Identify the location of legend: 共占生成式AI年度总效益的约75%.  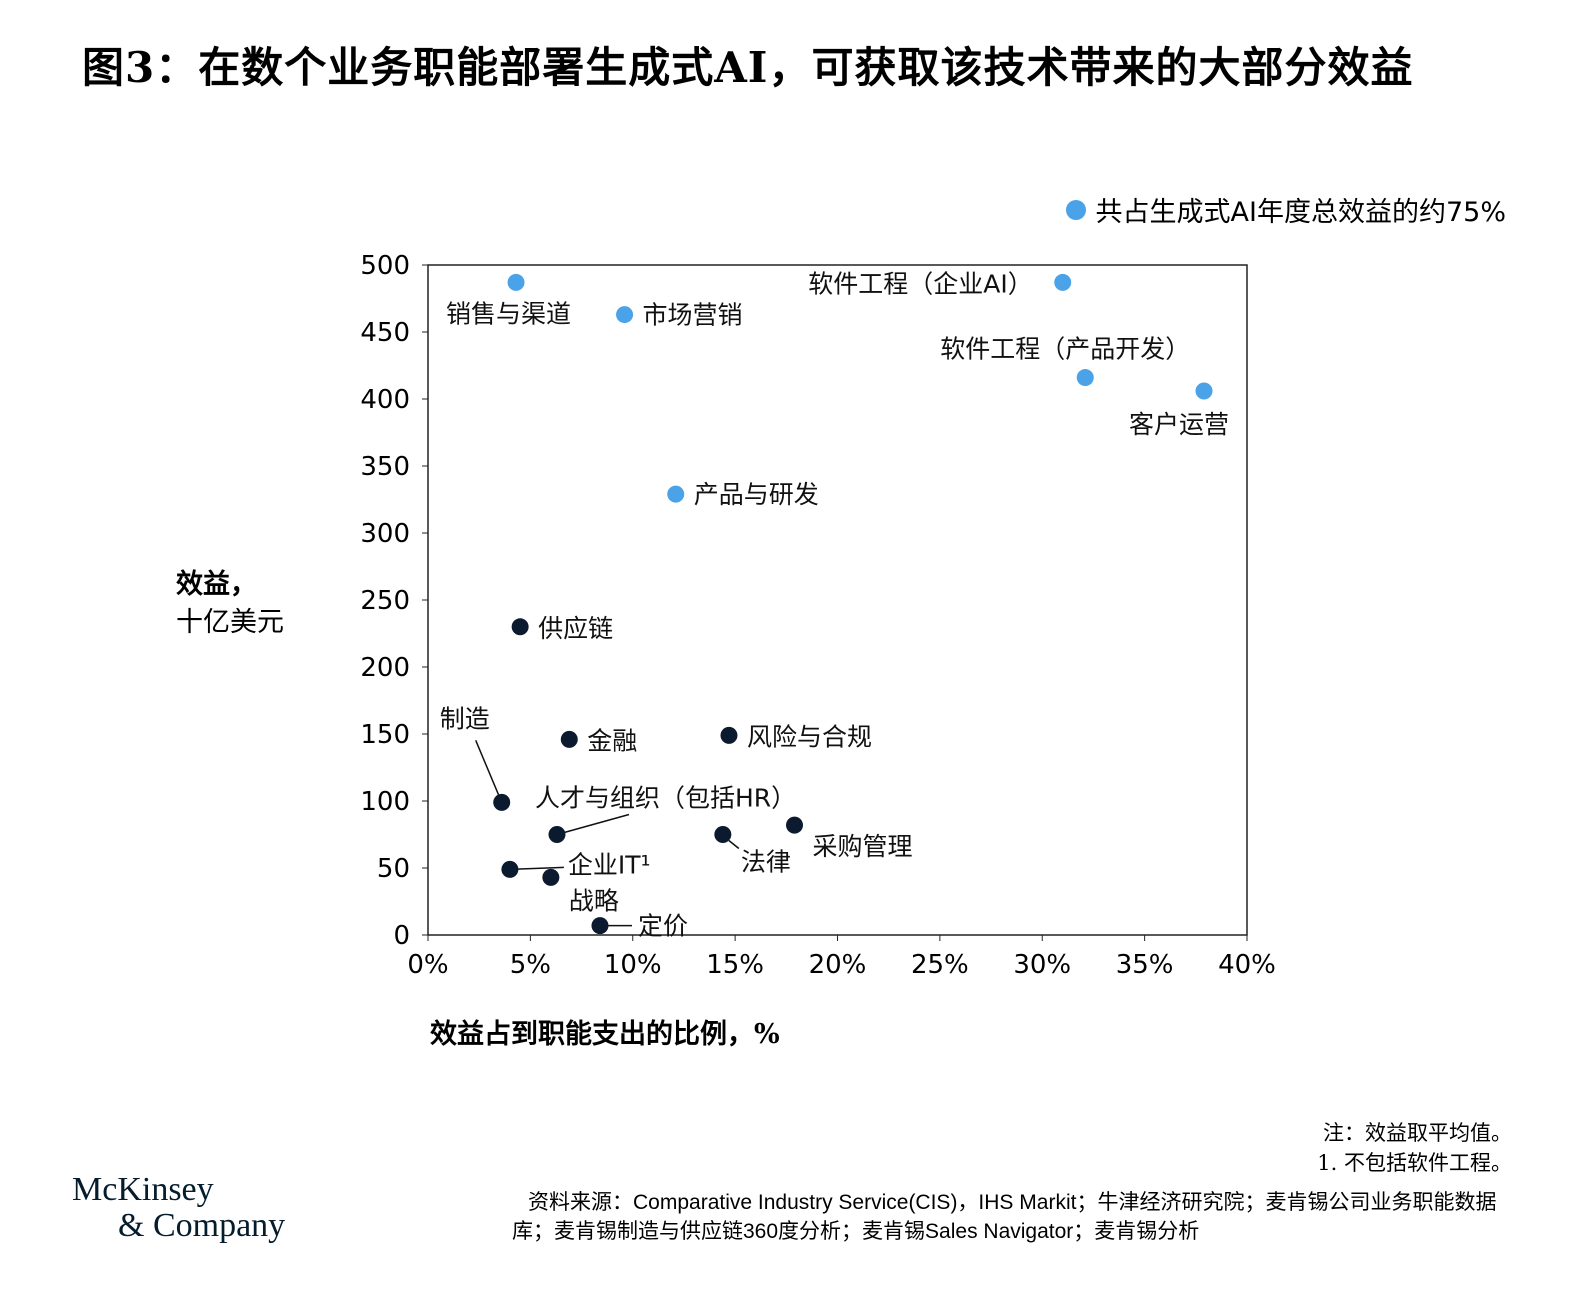
(1285, 209).